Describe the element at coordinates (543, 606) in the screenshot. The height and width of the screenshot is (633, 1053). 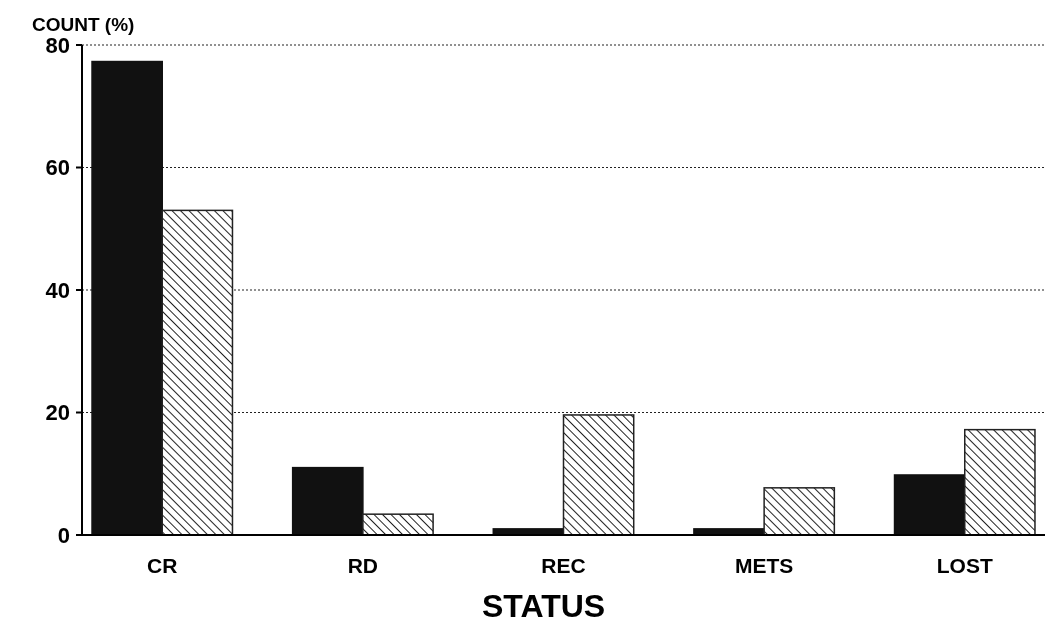
I see `x-axis-title: STATUS` at that location.